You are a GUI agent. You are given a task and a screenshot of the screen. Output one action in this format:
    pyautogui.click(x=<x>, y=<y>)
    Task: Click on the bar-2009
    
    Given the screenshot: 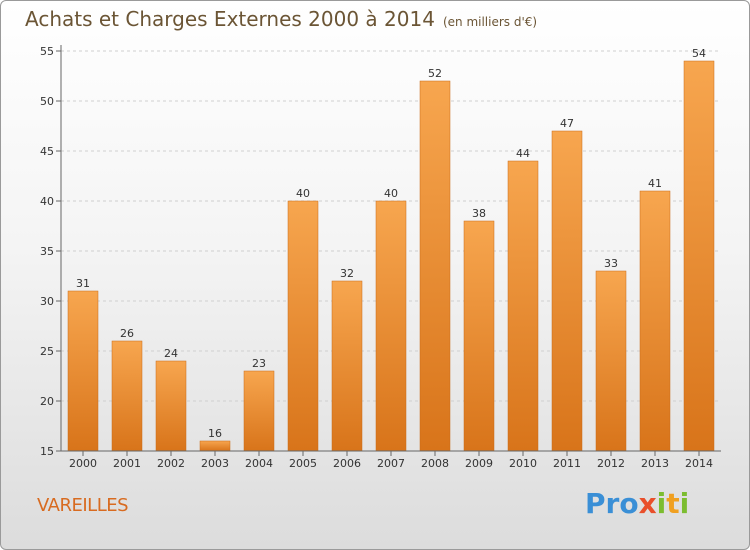 What is the action you would take?
    pyautogui.click(x=479, y=336)
    